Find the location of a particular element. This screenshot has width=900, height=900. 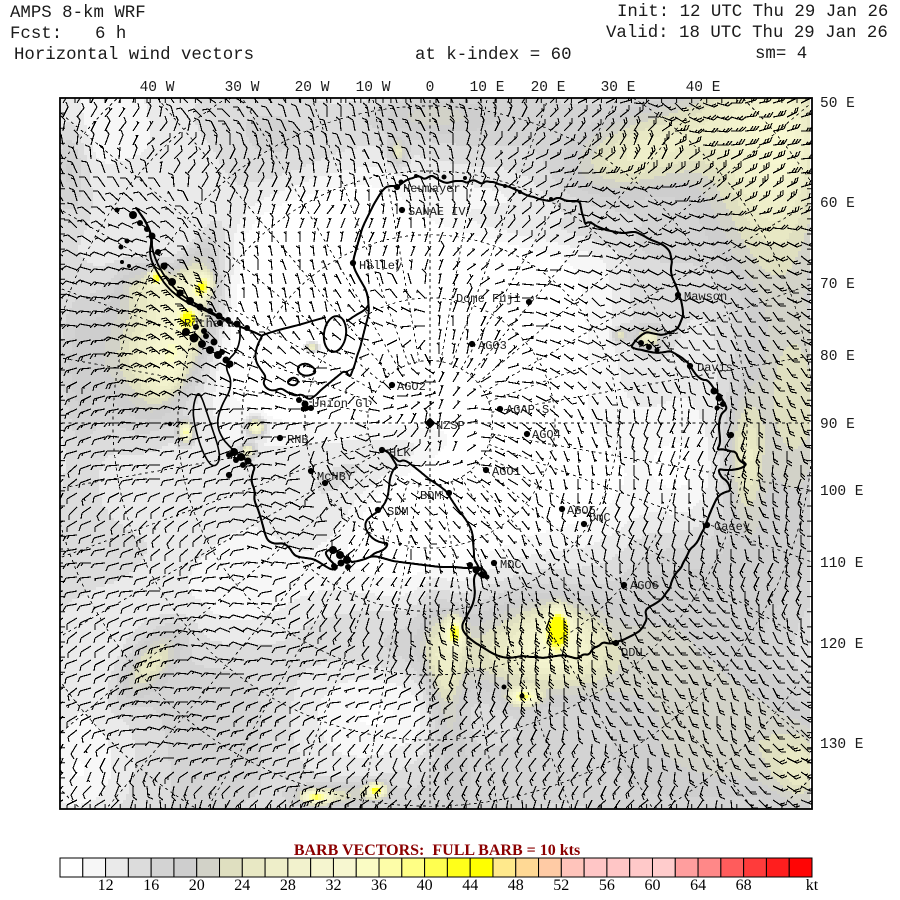

svg-text: Fcst: is located at coordinates (36, 34).